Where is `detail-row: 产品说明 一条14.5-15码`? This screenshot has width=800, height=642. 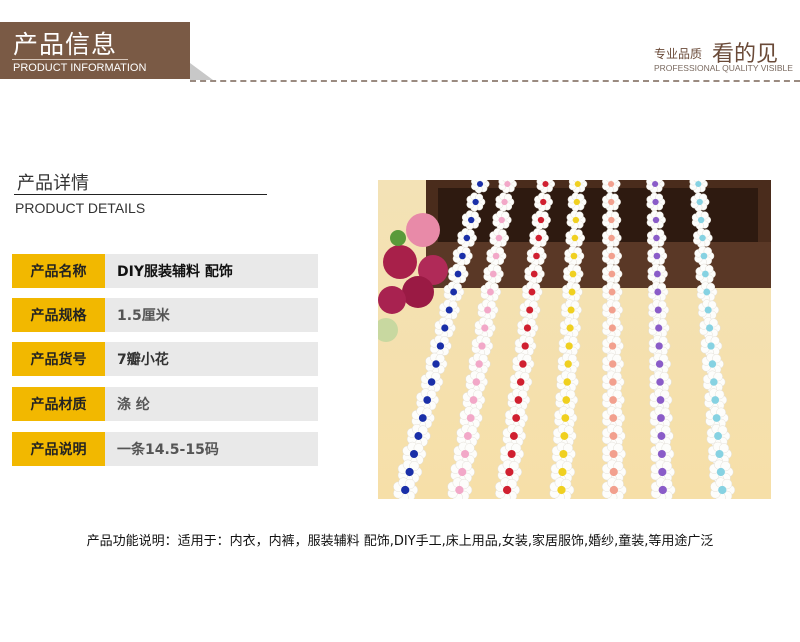 detail-row: 产品说明 一条14.5-15码 is located at coordinates (165, 449).